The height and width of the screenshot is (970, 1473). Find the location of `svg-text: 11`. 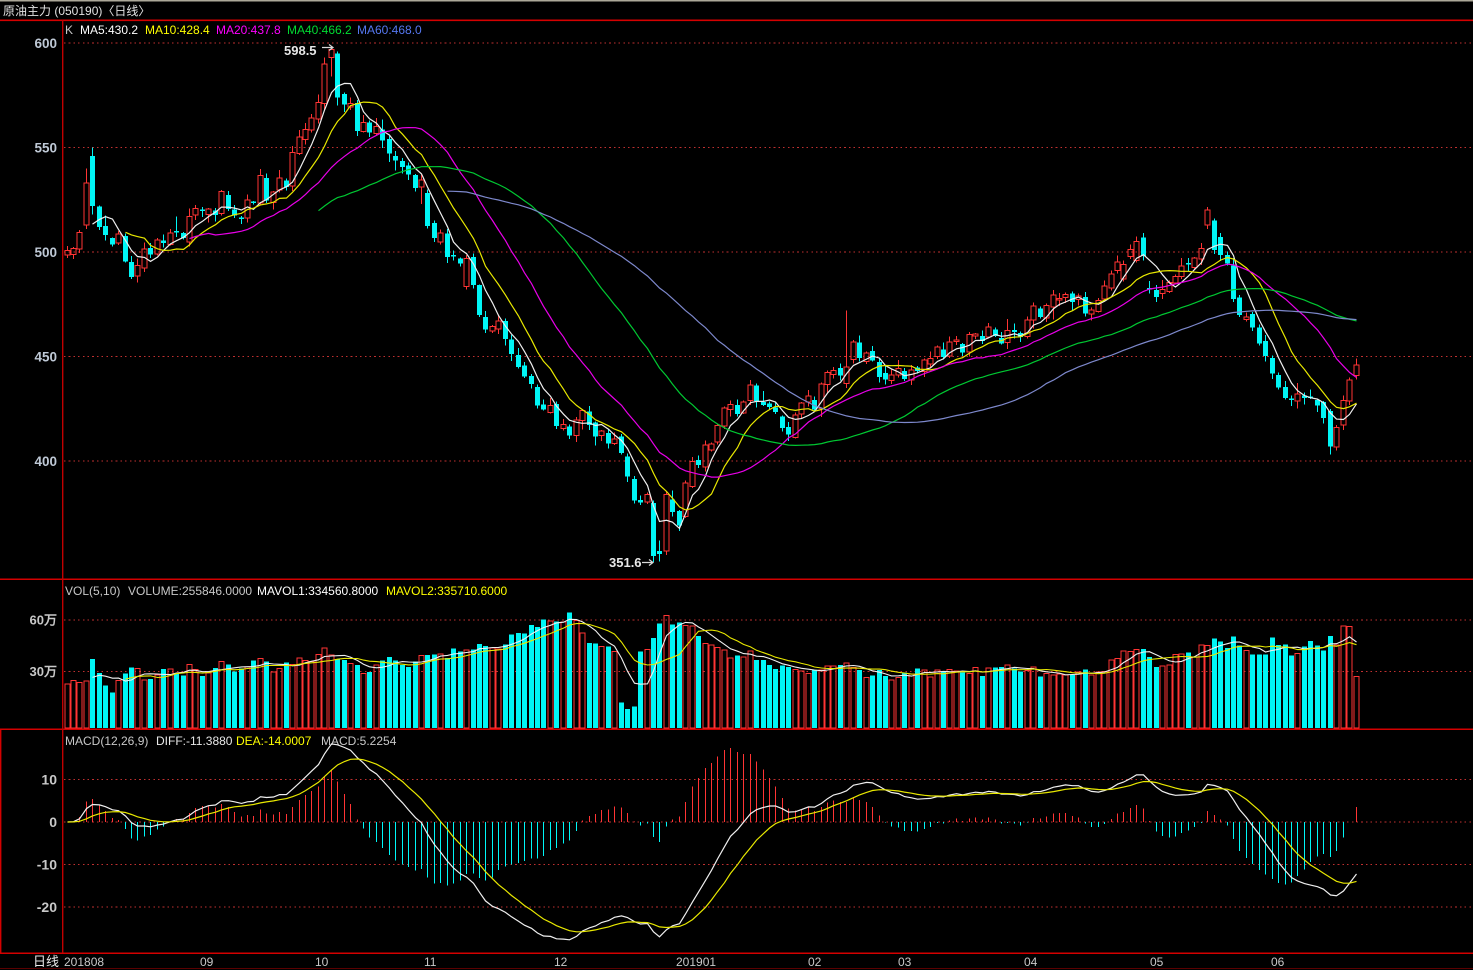

svg-text: 11 is located at coordinates (430, 962).